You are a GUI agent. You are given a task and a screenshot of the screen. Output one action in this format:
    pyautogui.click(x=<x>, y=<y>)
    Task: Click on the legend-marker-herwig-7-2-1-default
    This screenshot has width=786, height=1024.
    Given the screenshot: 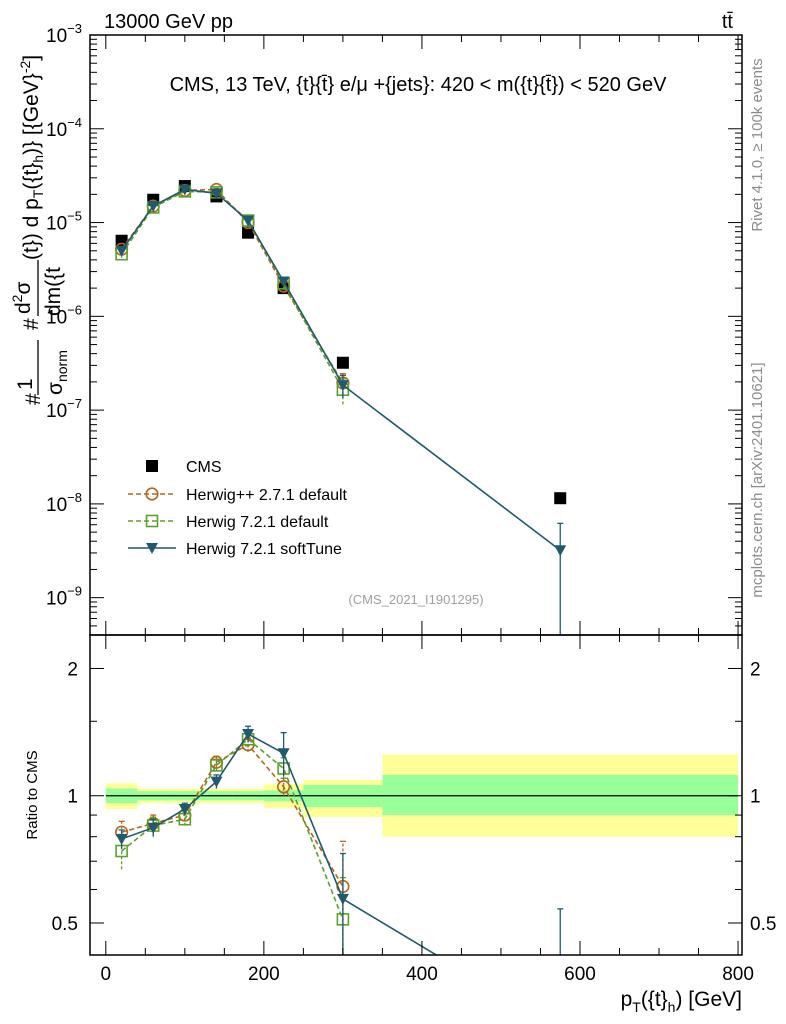 What is the action you would take?
    pyautogui.click(x=152, y=521)
    